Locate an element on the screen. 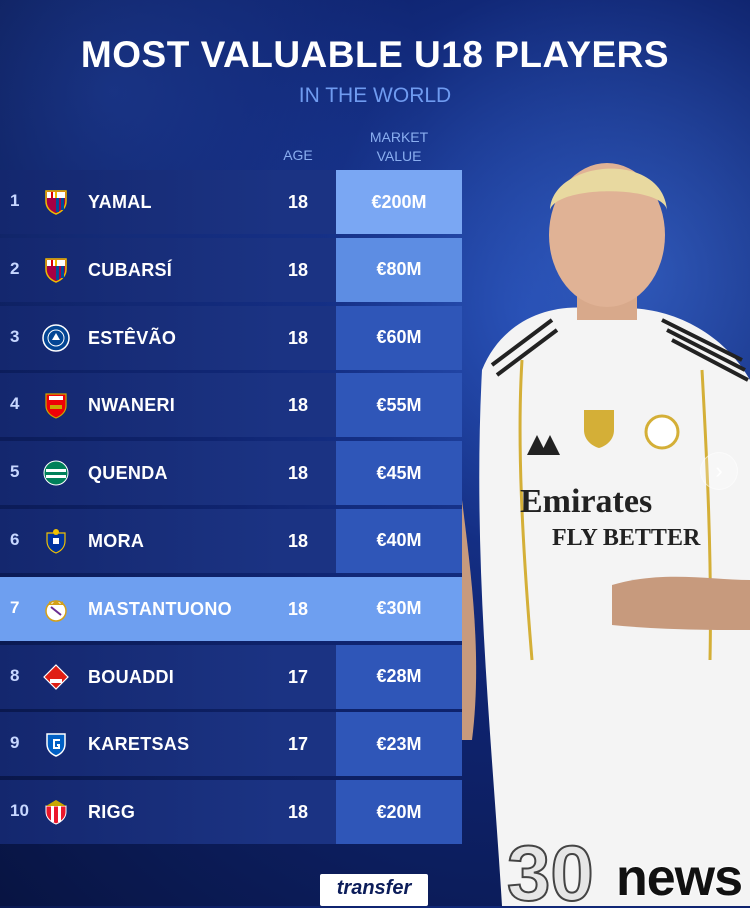 The image size is (750, 908). player-name: ESTÊVÃO is located at coordinates (132, 337).